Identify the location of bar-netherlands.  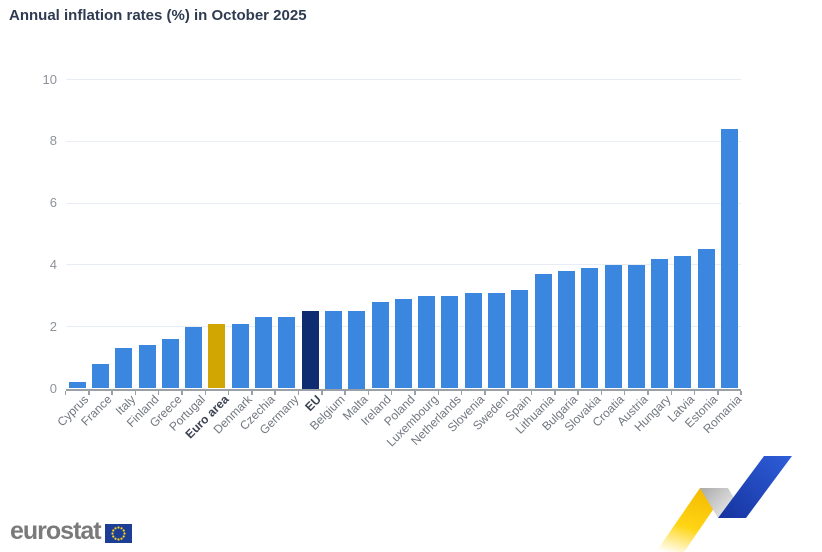
(450, 342).